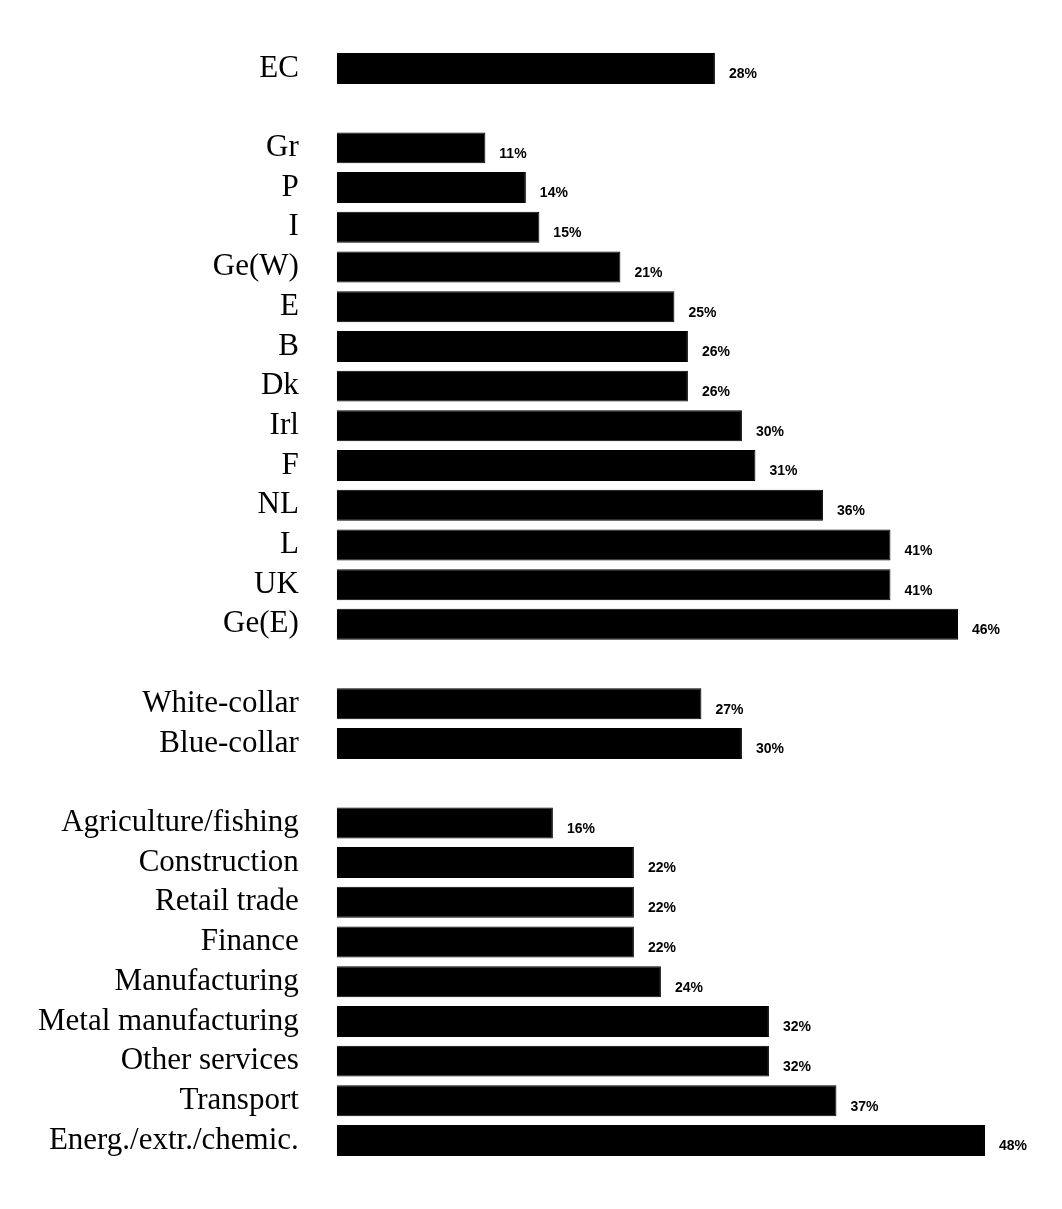  Describe the element at coordinates (173, 1138) in the screenshot. I see `y-tick-label: Energ./extr./chemic.` at that location.